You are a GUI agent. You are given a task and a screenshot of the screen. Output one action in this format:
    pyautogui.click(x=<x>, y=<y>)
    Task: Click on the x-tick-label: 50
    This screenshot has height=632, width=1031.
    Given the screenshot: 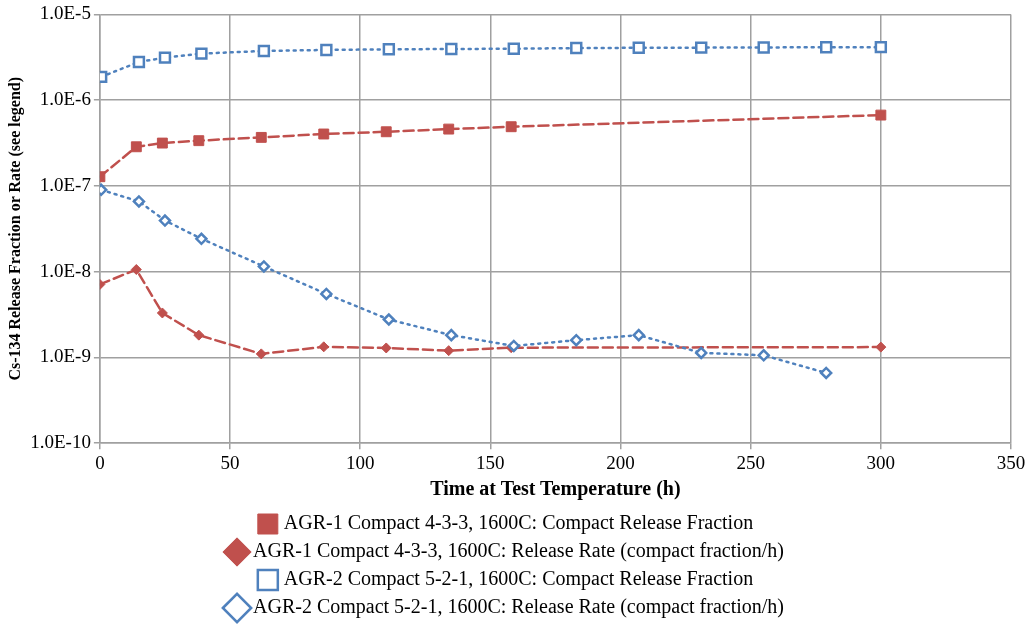 What is the action you would take?
    pyautogui.click(x=230, y=462)
    